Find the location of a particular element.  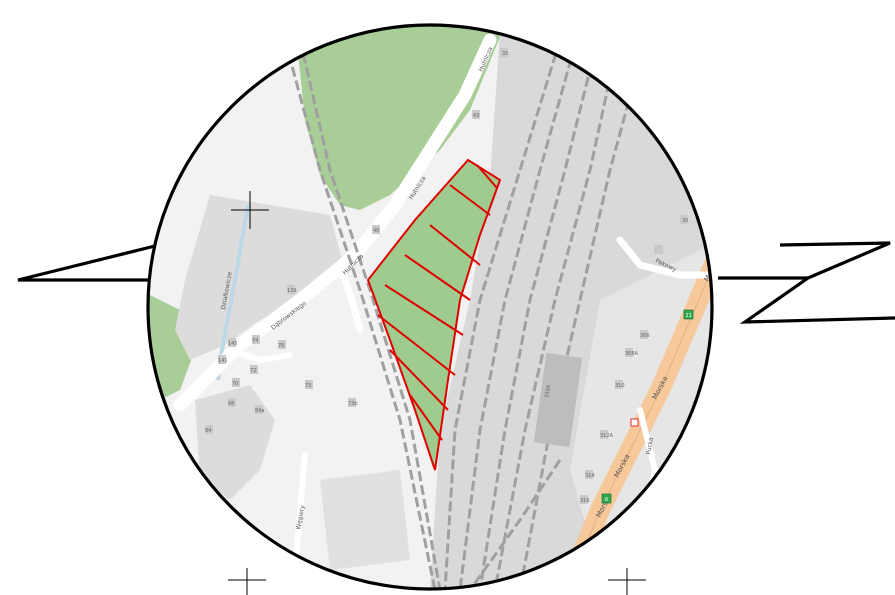

parcel-polygon is located at coordinates (434, 314).